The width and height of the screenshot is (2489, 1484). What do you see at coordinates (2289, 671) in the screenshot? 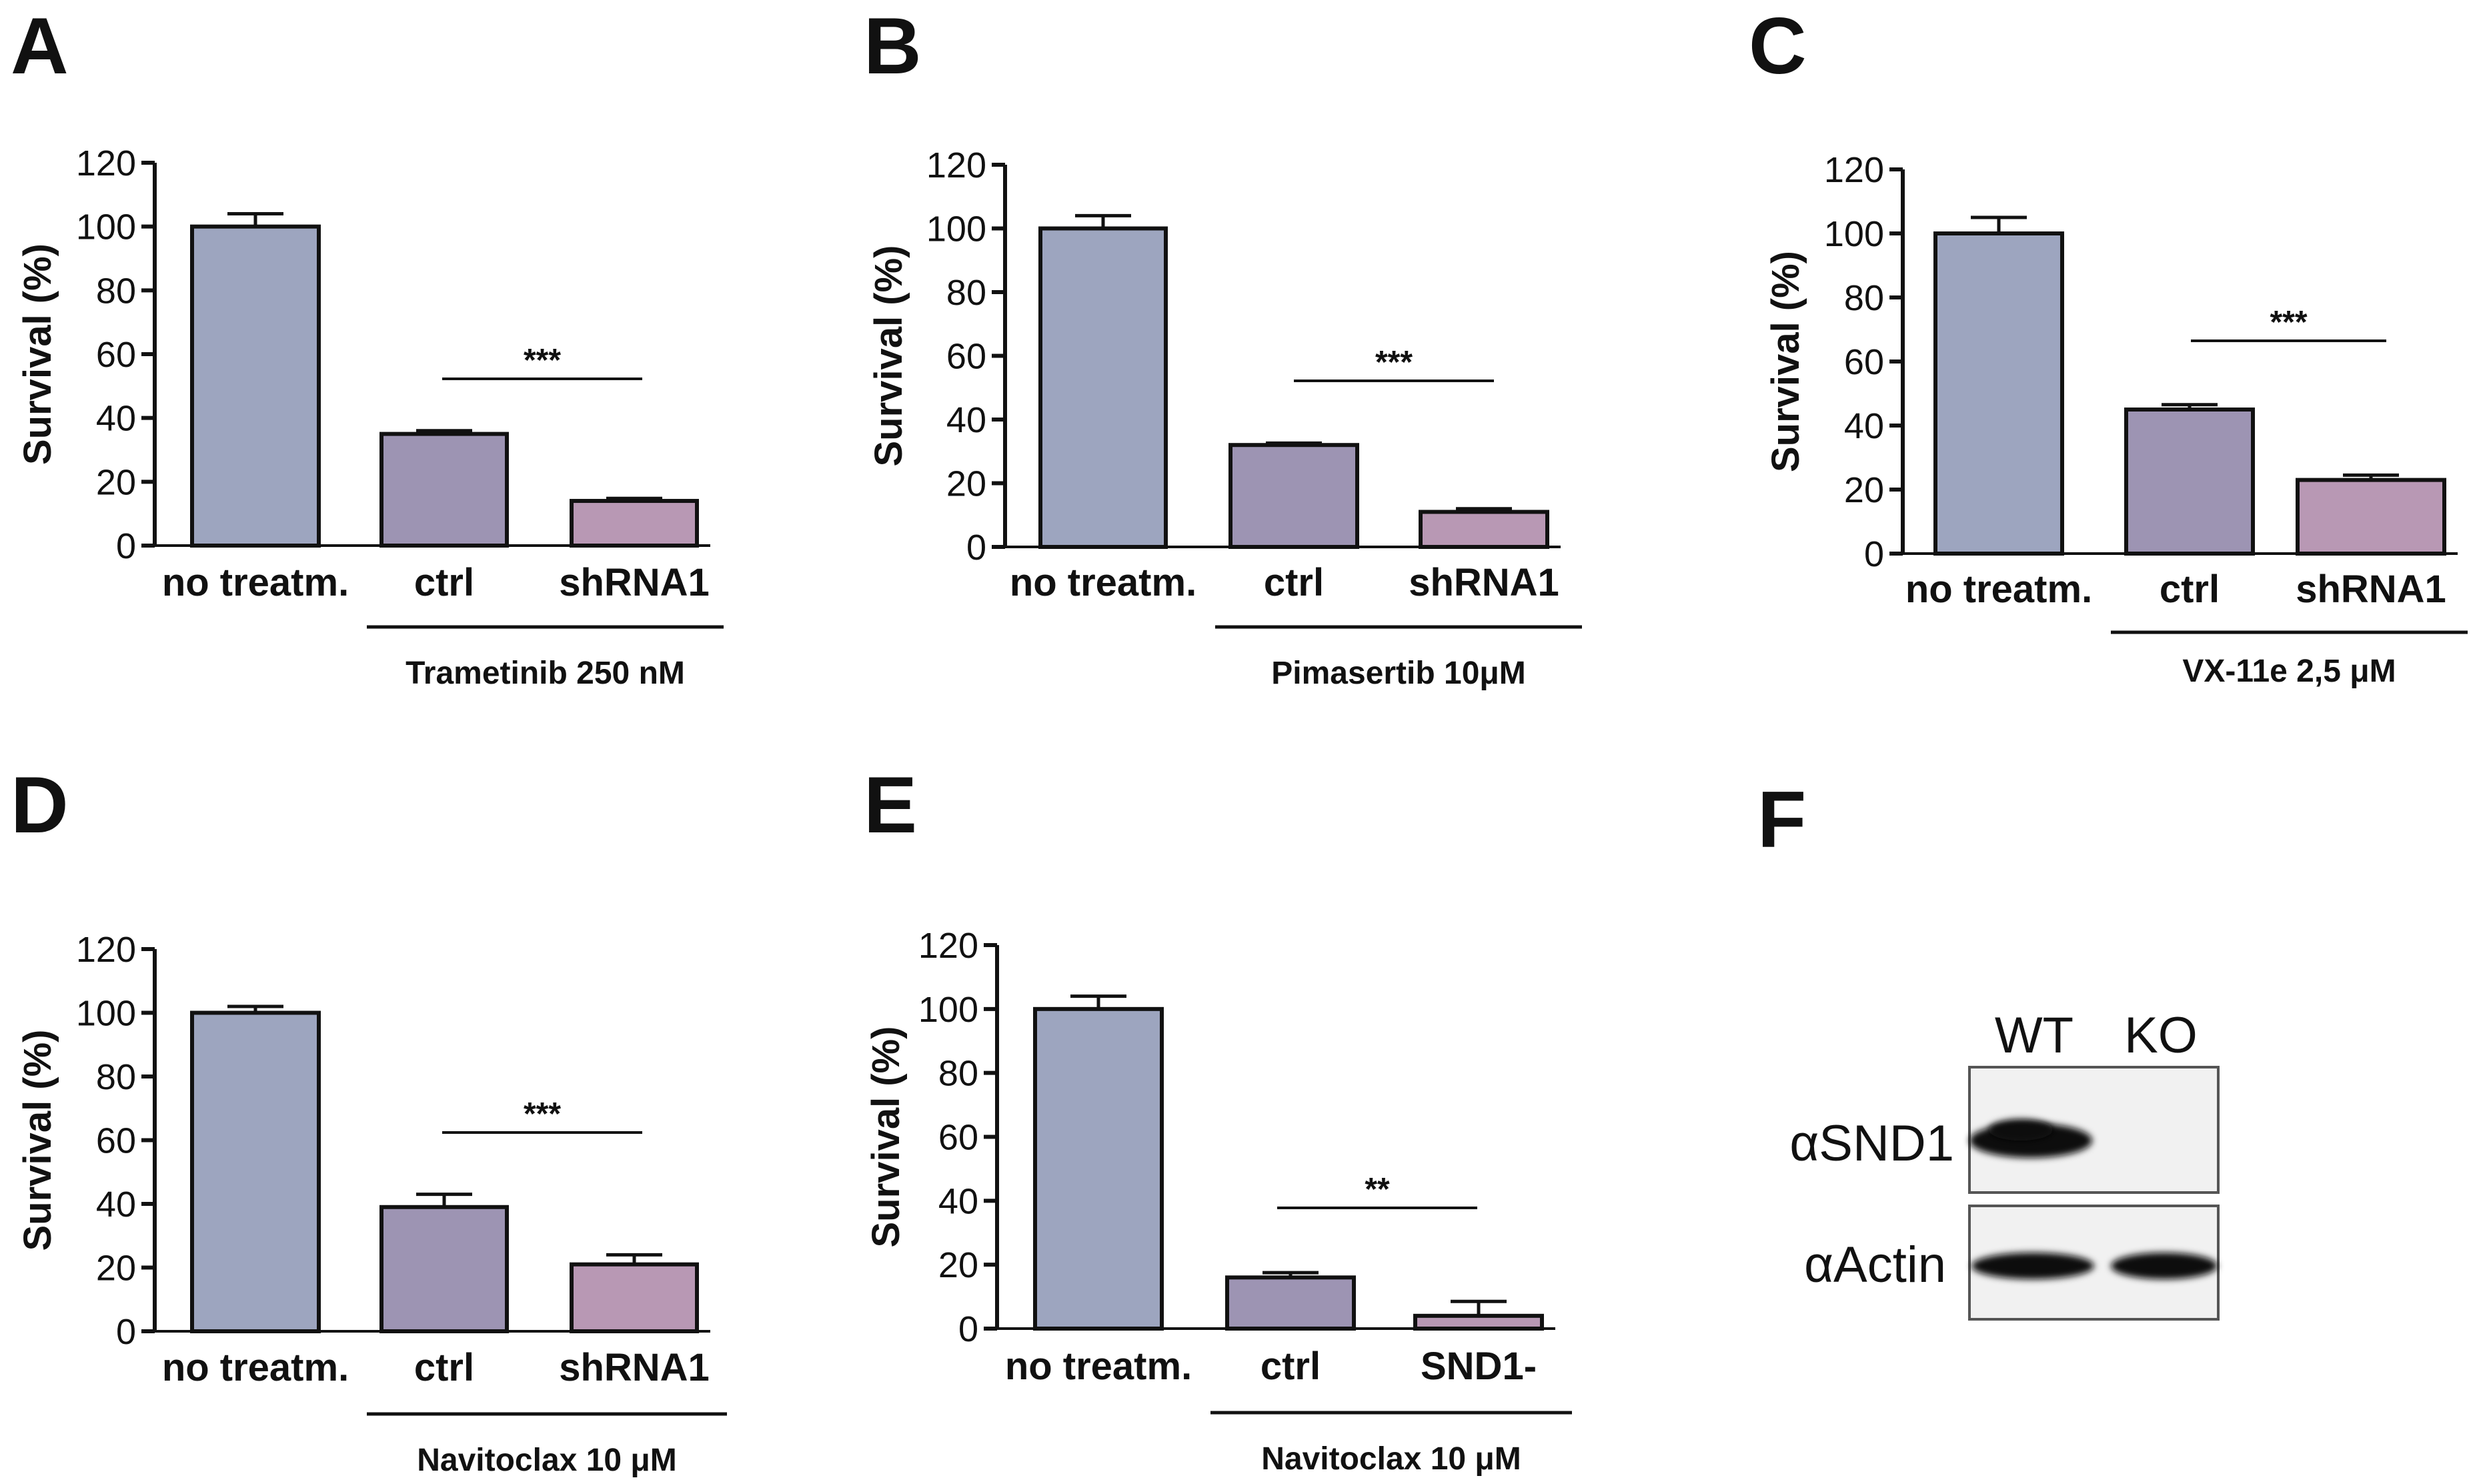
I see `panel-c-treatment-label: VX-11e 2,5 μM` at bounding box center [2289, 671].